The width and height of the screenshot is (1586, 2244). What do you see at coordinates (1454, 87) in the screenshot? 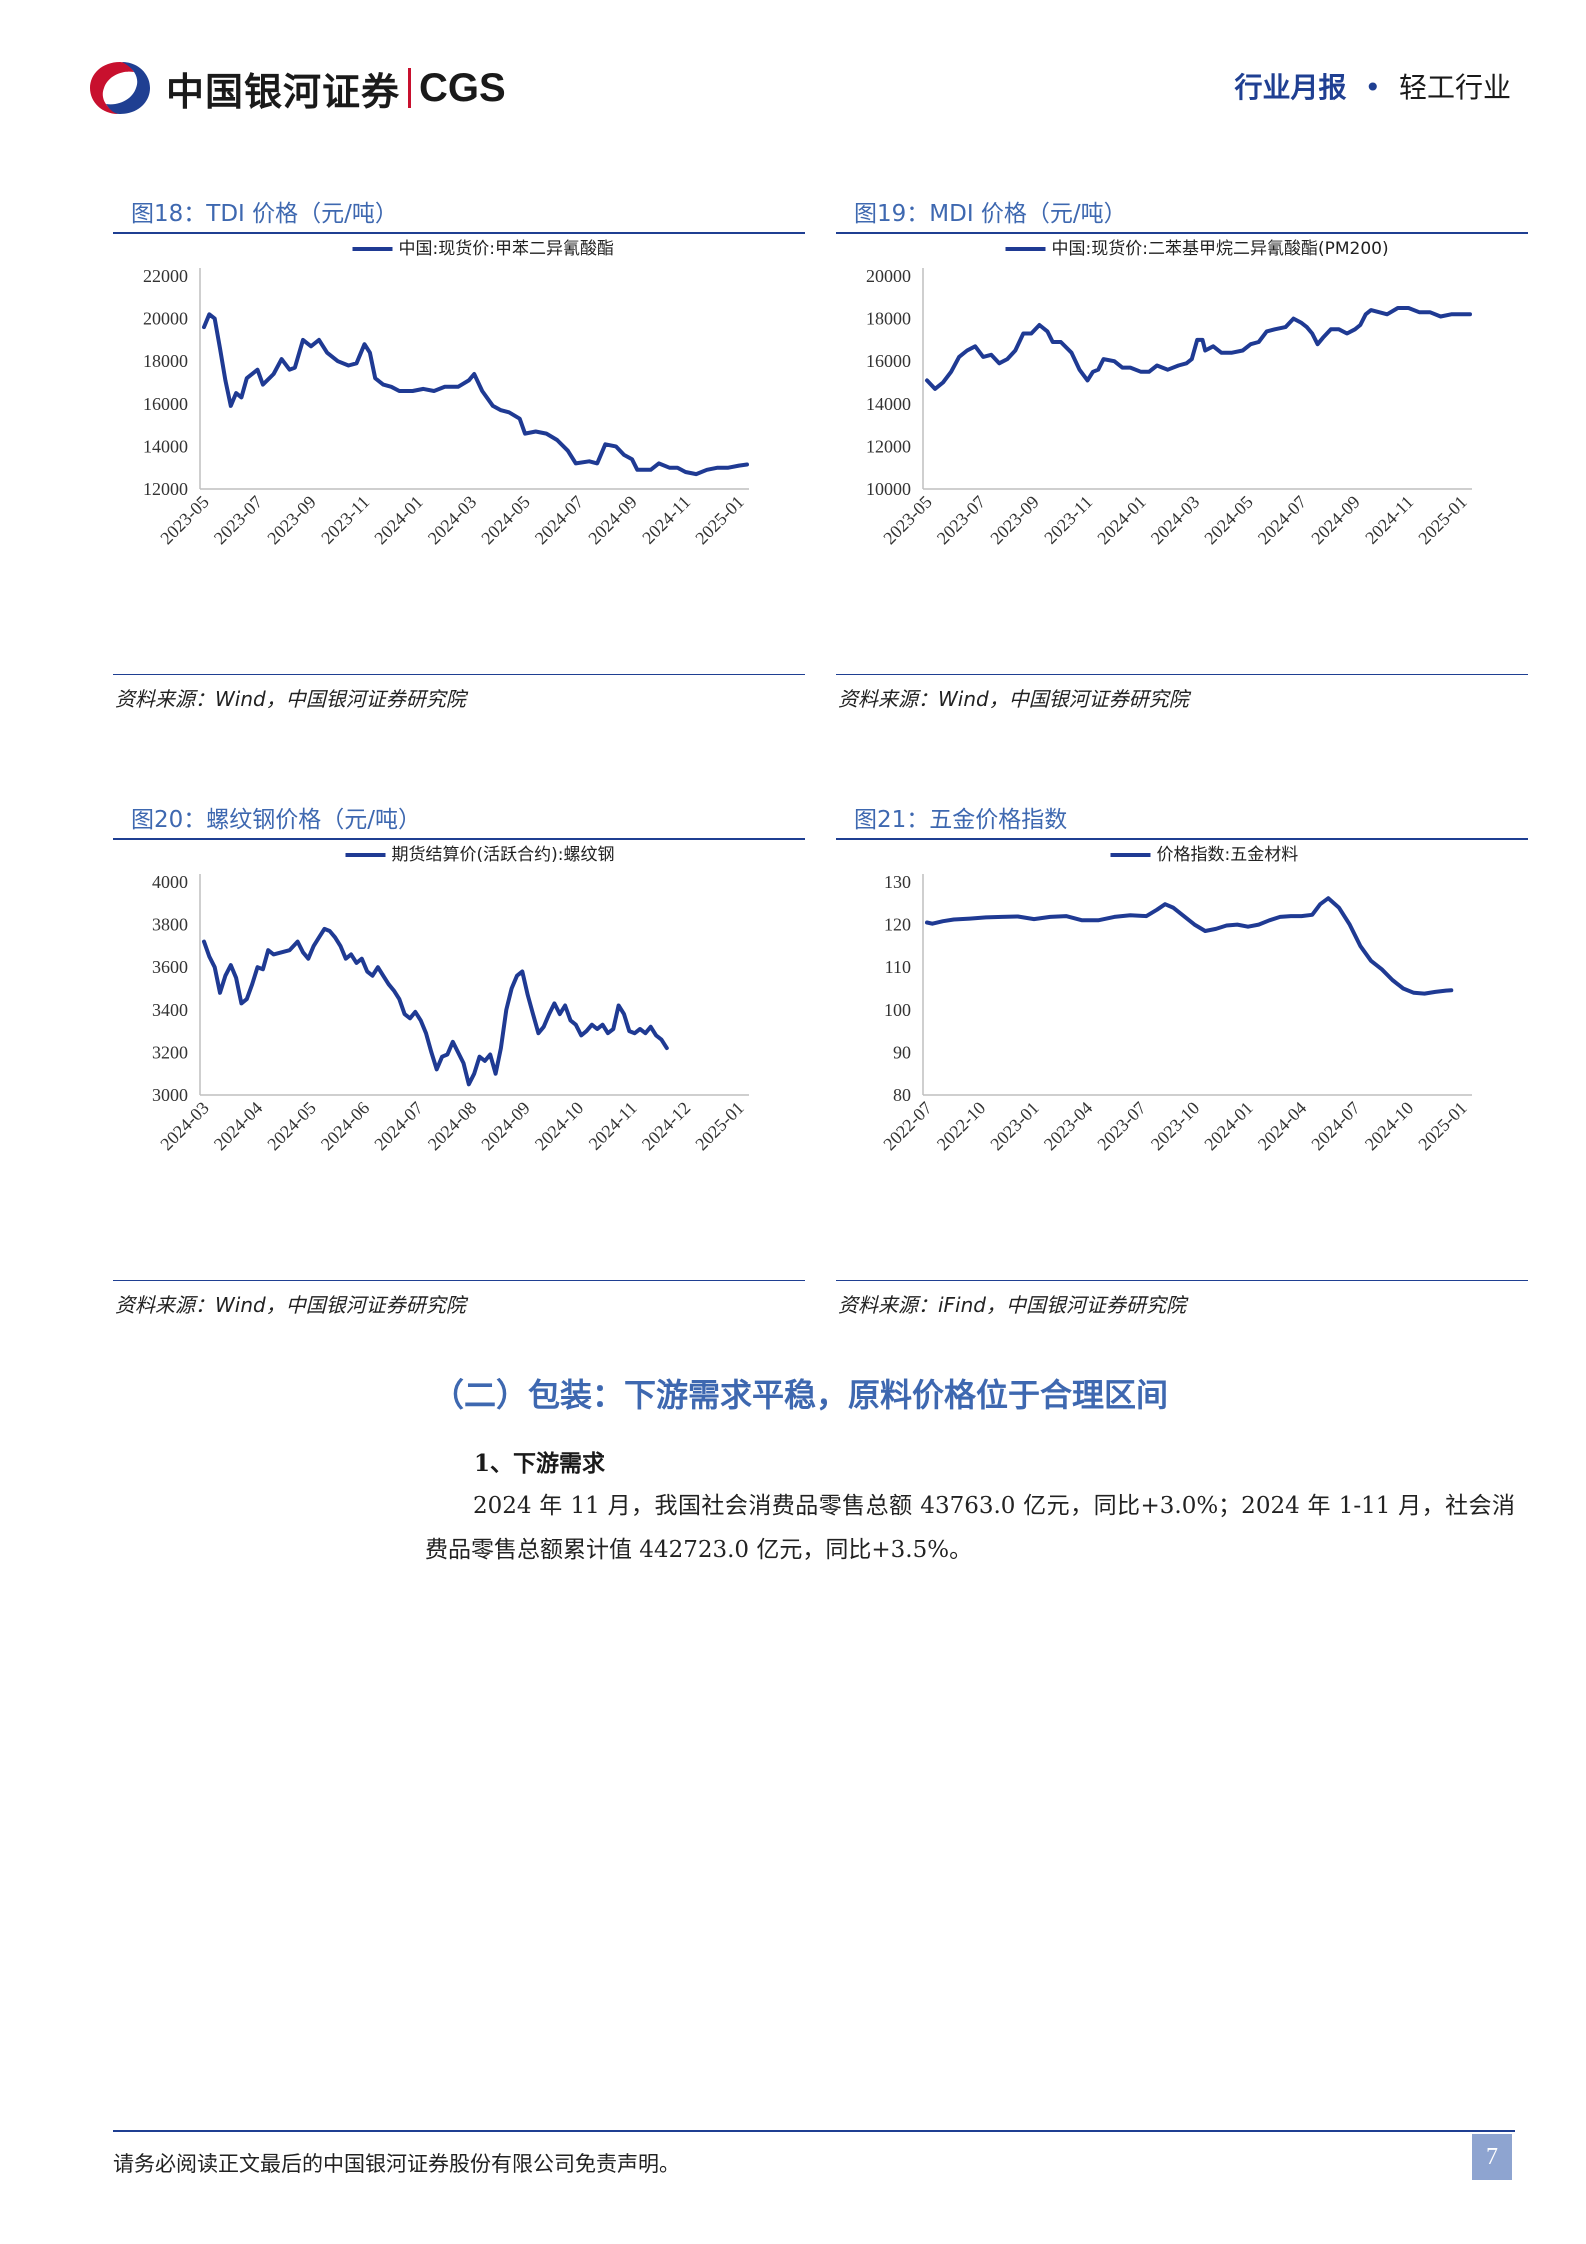
I see `industry-name: 轻工行业` at bounding box center [1454, 87].